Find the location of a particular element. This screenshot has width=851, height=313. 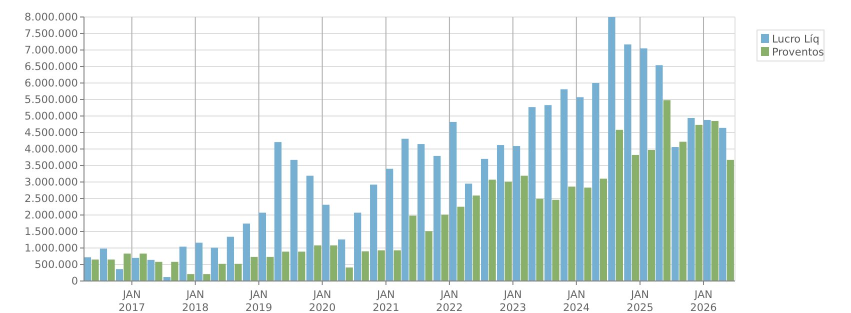

x-tick-label: JAN 2024 is located at coordinates (576, 301).